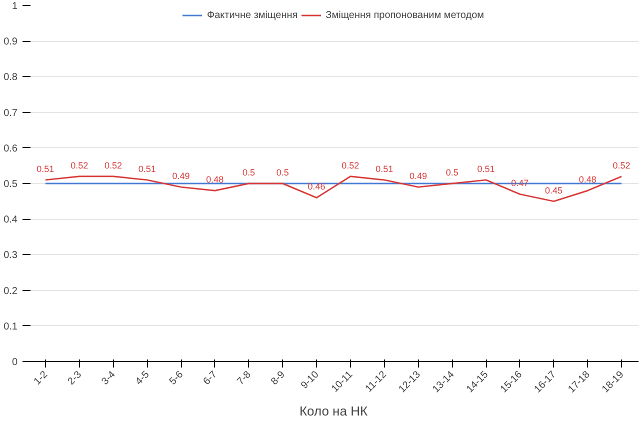  I want to click on x-tick-label: 7-8, so click(244, 378).